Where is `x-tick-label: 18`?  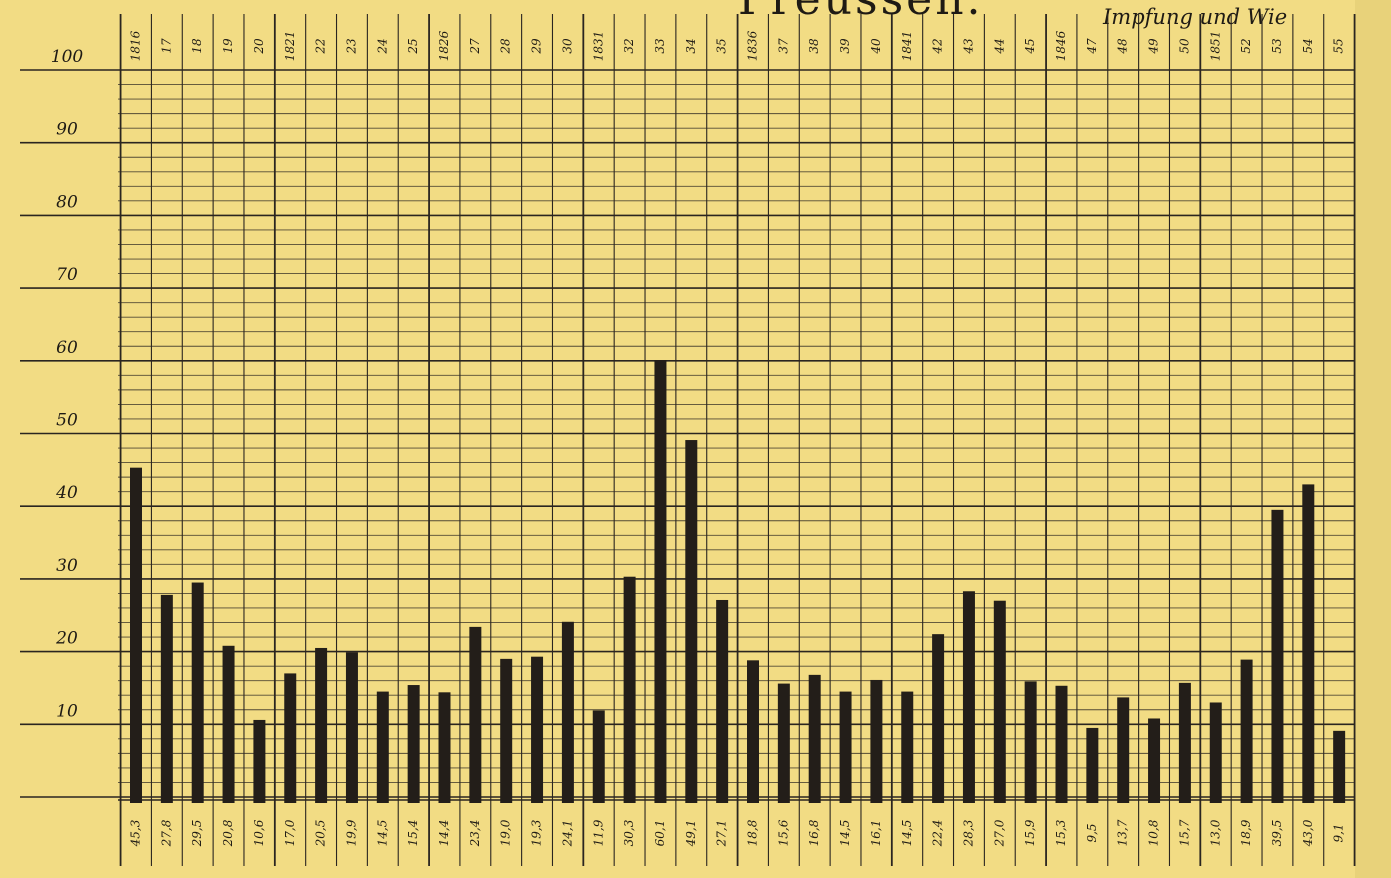 x-tick-label: 18 is located at coordinates (197, 46).